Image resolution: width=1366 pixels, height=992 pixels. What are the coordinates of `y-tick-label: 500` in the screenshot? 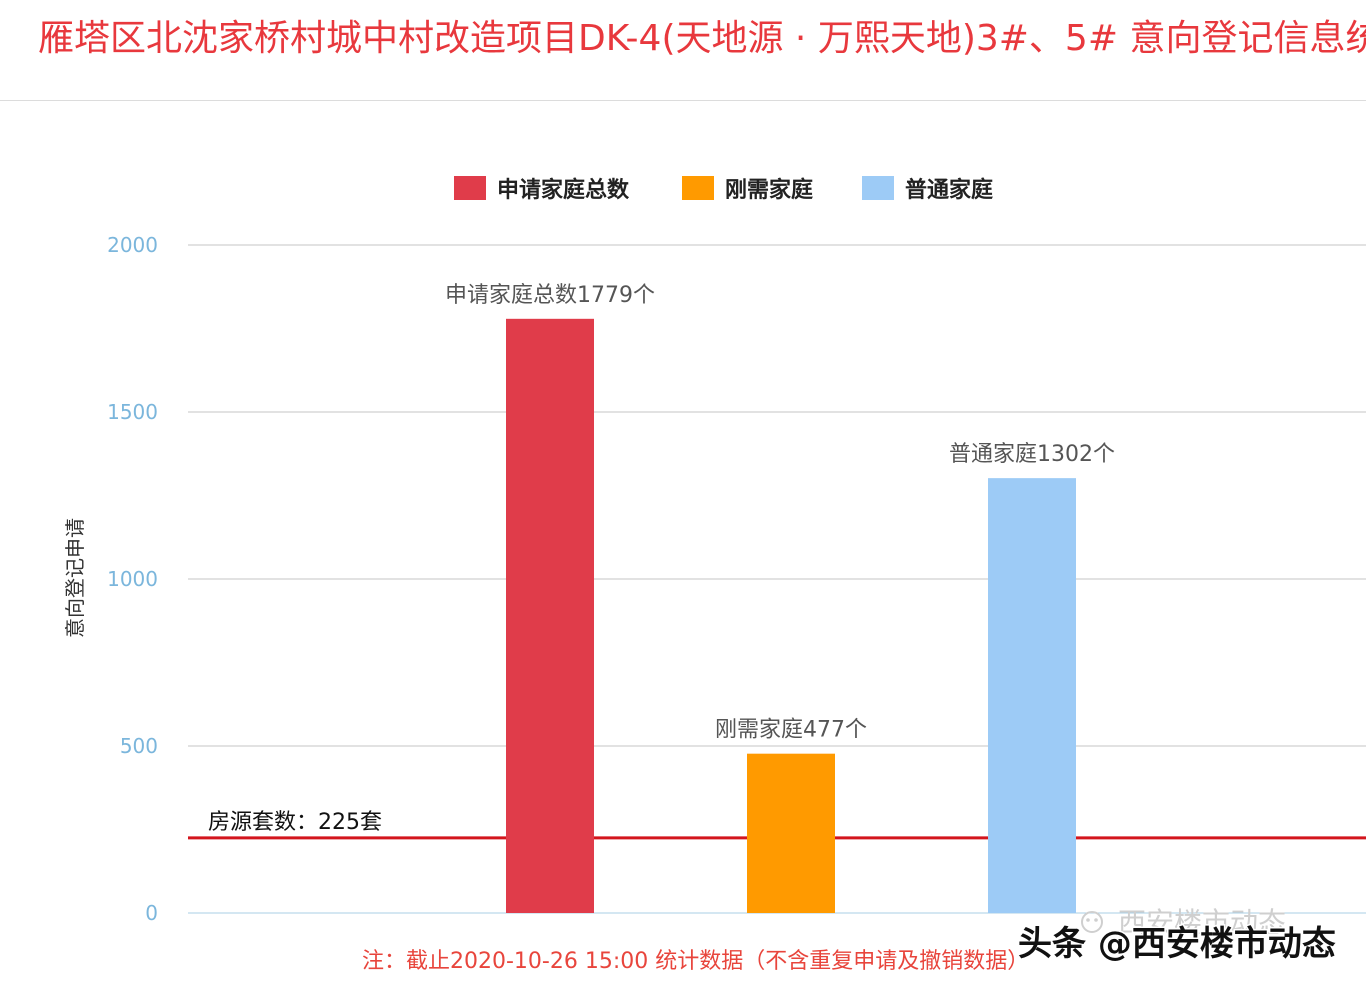 It's located at (139, 746).